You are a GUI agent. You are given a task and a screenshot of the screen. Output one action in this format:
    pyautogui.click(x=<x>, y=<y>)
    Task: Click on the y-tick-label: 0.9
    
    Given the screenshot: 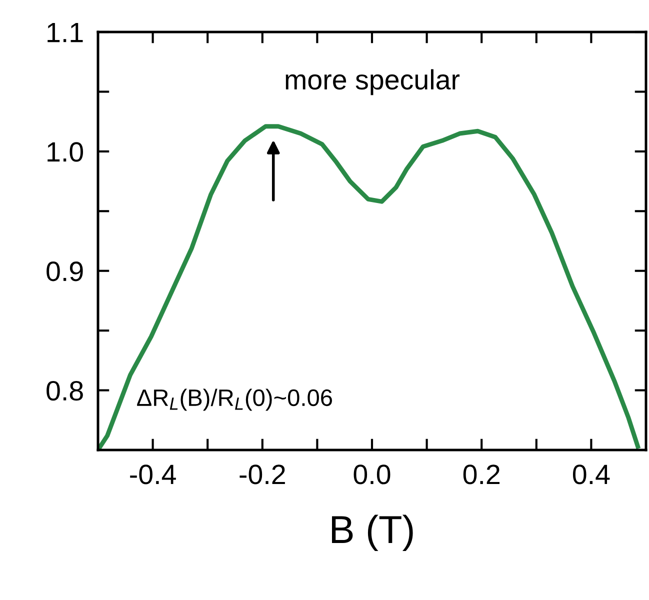 What is the action you would take?
    pyautogui.click(x=64, y=272)
    